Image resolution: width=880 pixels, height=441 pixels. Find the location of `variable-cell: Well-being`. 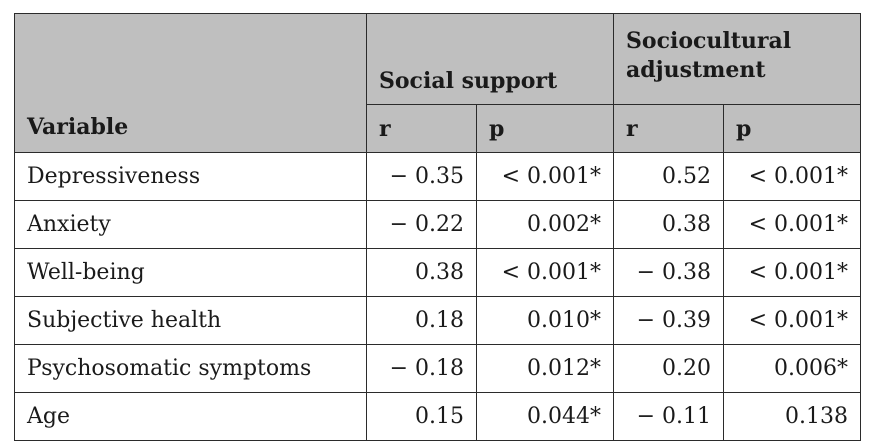

variable-cell: Well-being is located at coordinates (190, 272).